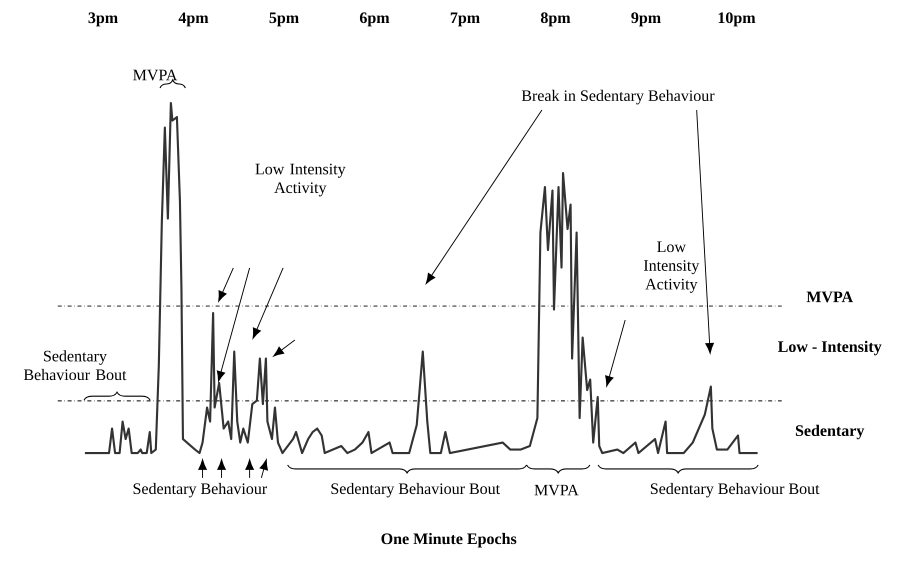 The width and height of the screenshot is (903, 571). I want to click on x-tick-label: 5pm, so click(284, 19).